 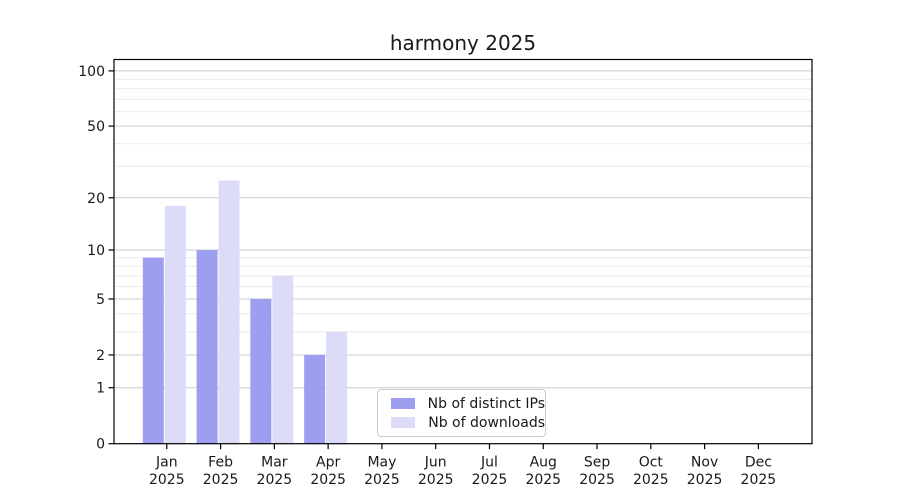 What do you see at coordinates (490, 472) in the screenshot?
I see `x-tick-label: Jul 2025` at bounding box center [490, 472].